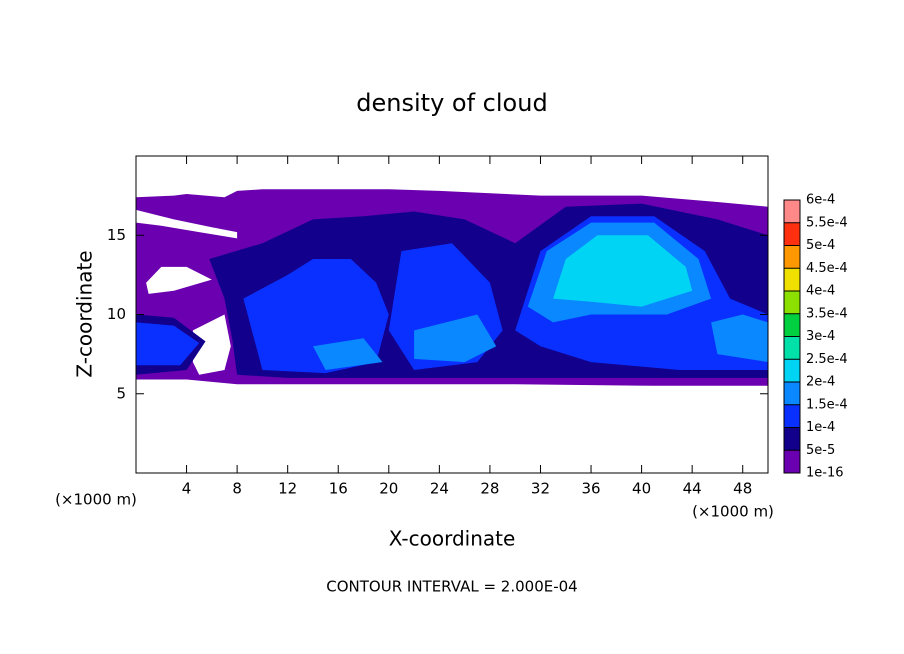 This screenshot has width=904, height=654. What do you see at coordinates (820, 200) in the screenshot?
I see `colorbar-label: 6e-4` at bounding box center [820, 200].